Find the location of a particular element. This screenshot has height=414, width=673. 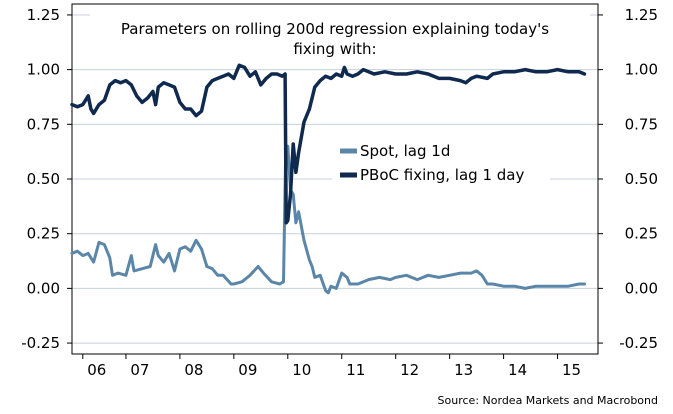

x-tick-label: 06 is located at coordinates (96, 370).